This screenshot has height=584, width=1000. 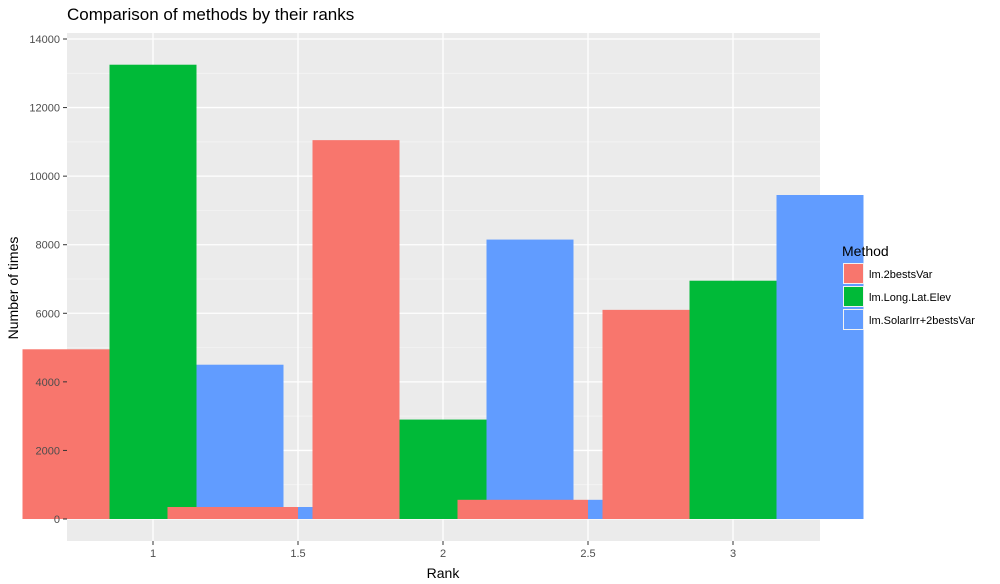 I want to click on x-tick-label: 1.5, so click(x=297, y=554).